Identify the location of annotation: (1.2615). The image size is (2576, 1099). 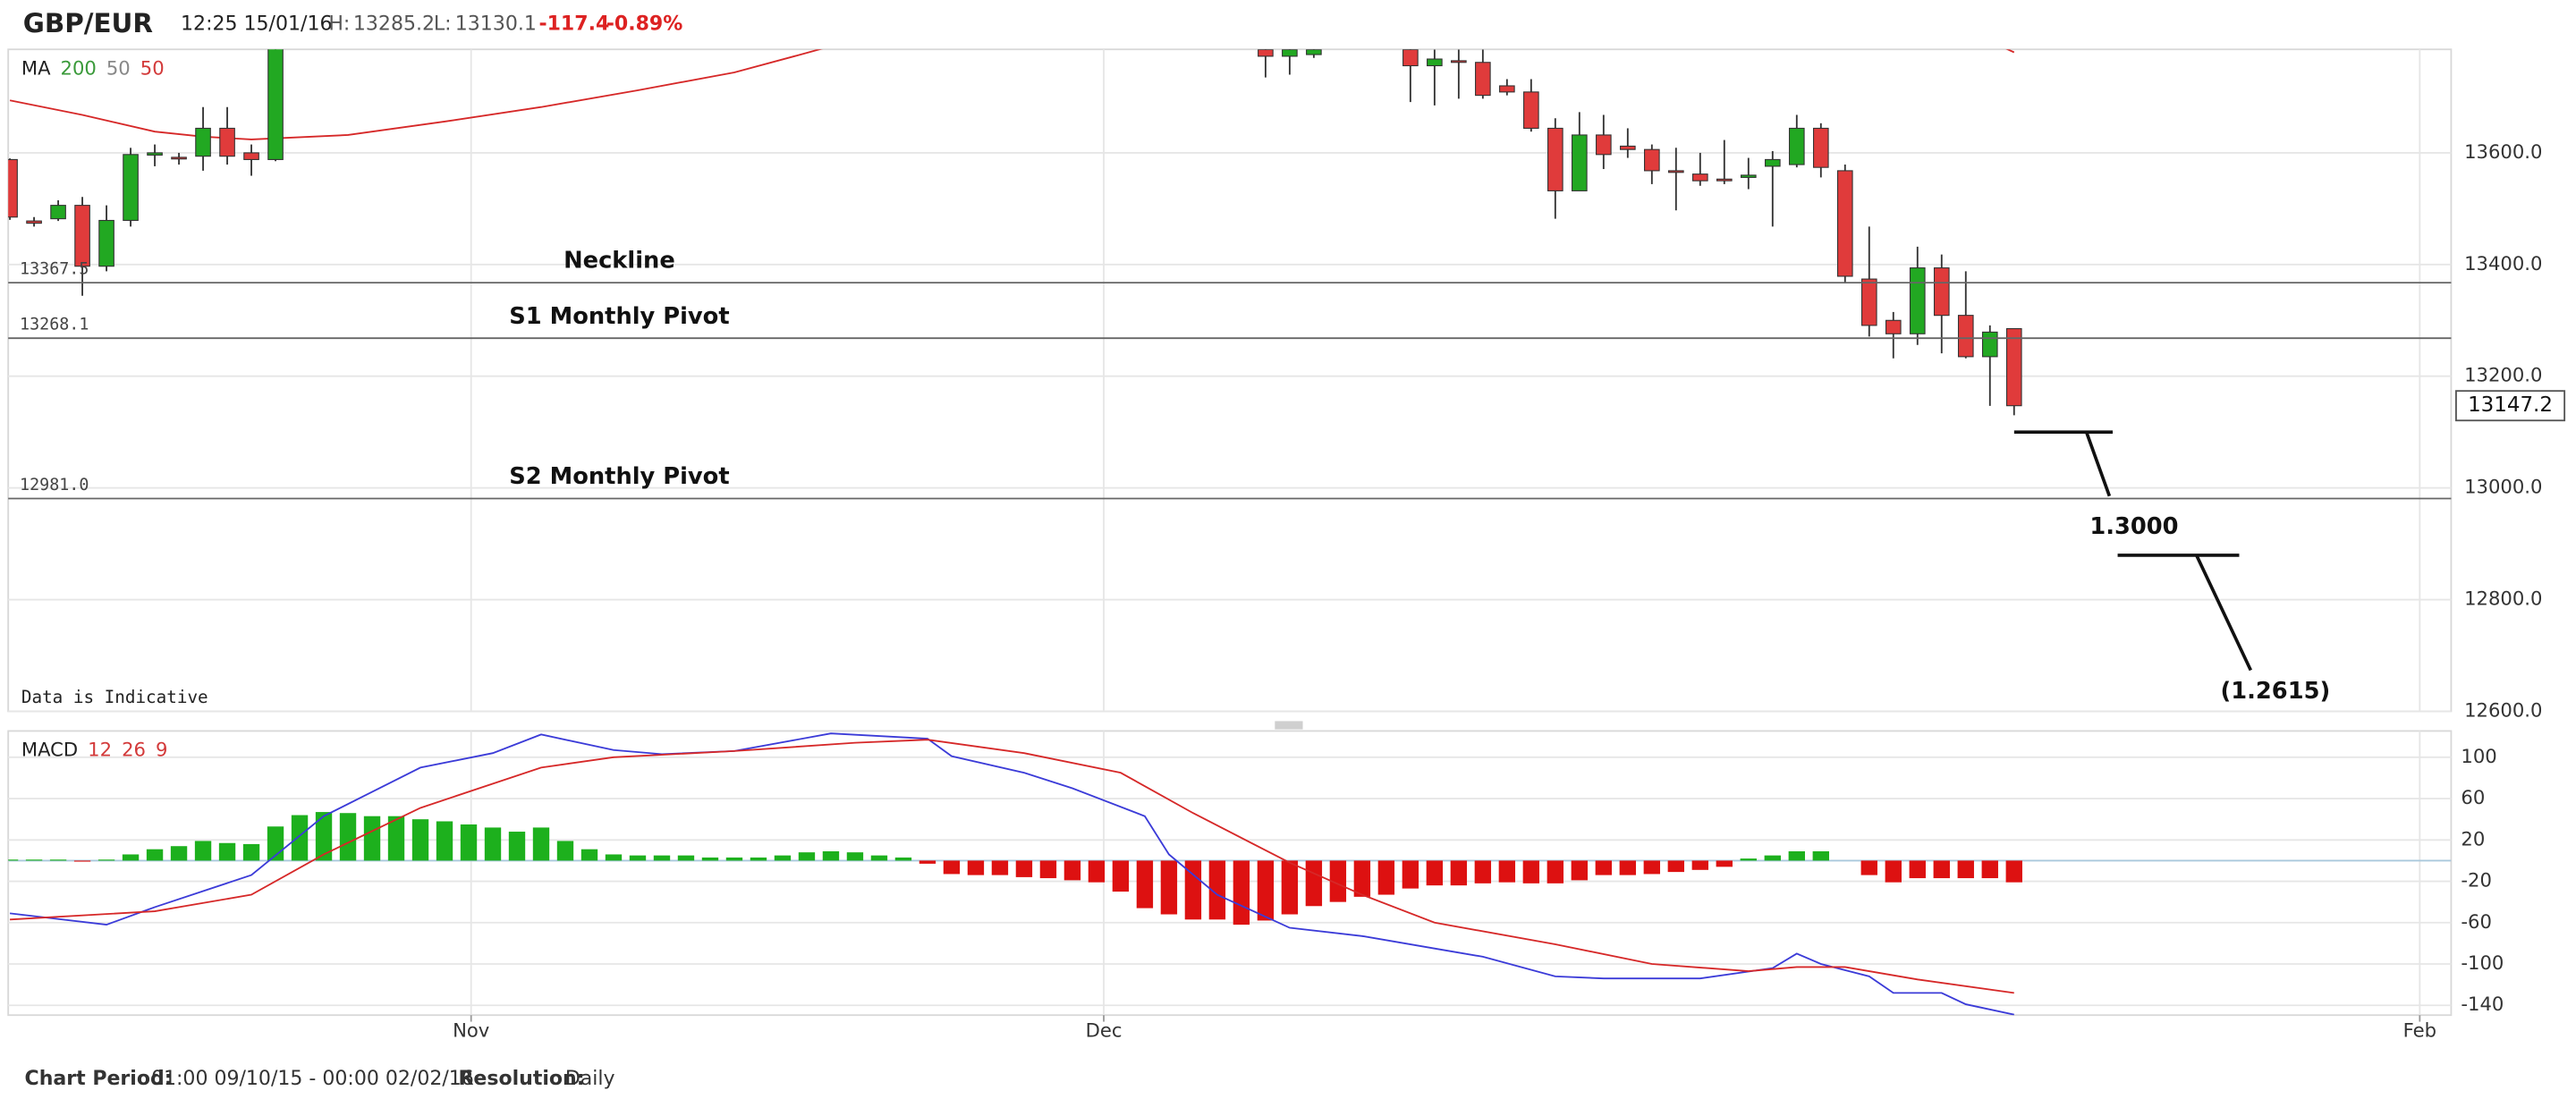
(2276, 691).